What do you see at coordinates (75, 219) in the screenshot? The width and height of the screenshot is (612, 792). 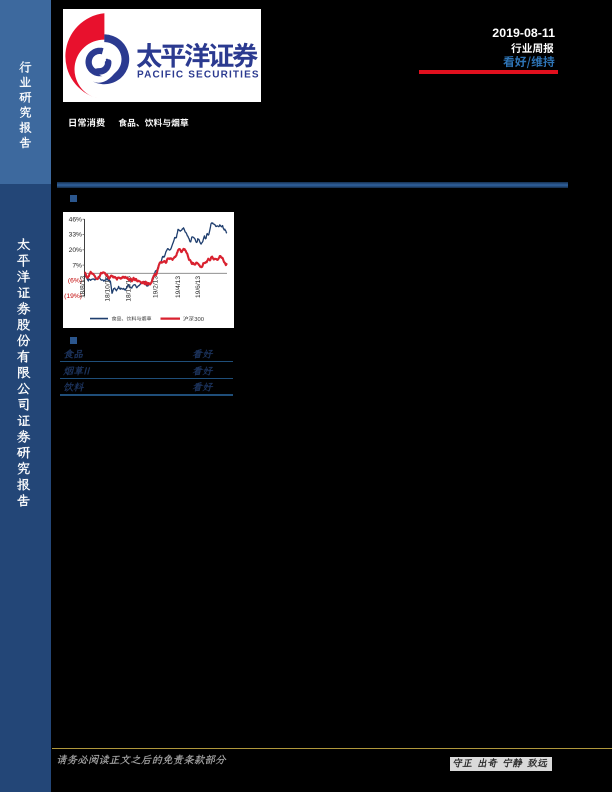 I see `svg-text: 46%` at bounding box center [75, 219].